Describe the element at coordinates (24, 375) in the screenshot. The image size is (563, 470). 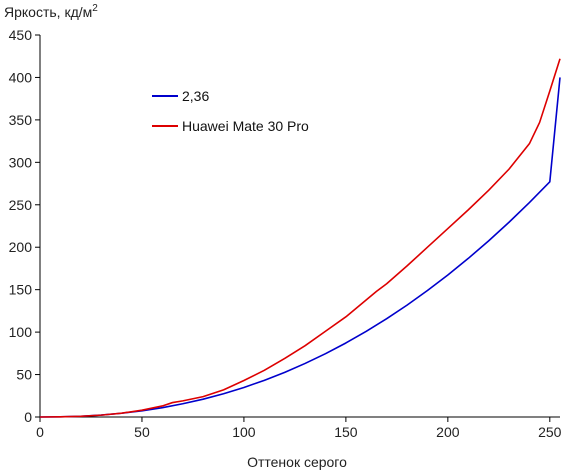
I see `y-tick-label: 50` at that location.